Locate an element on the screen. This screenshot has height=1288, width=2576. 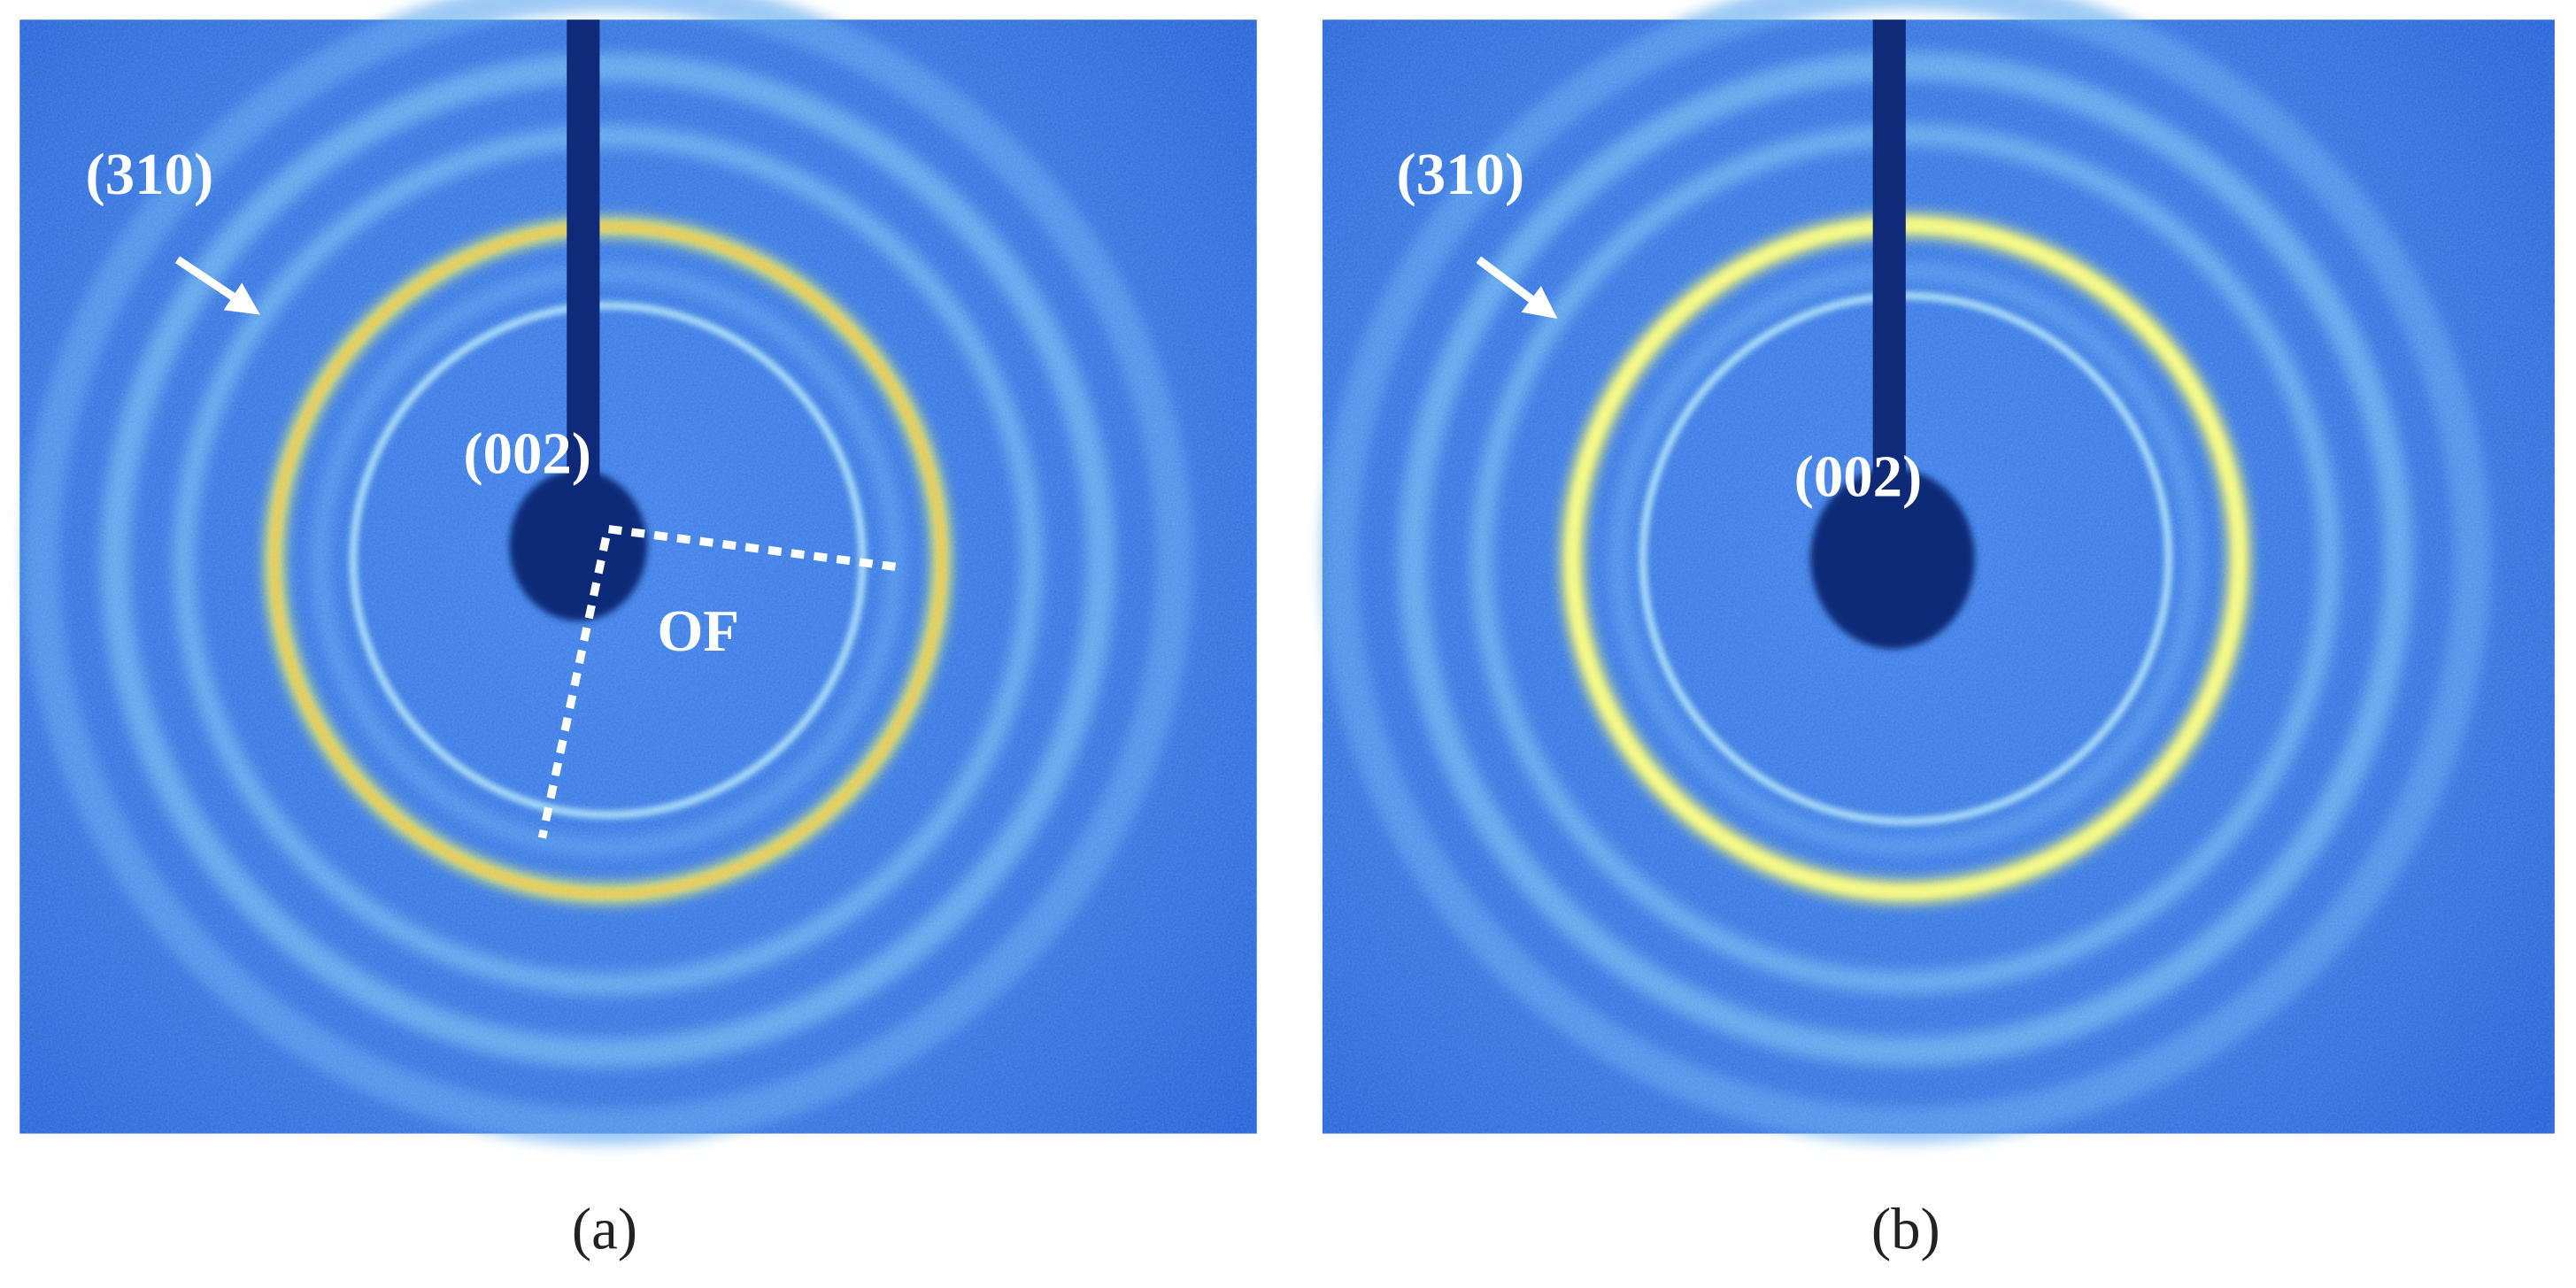
caption: (b) is located at coordinates (1905, 1228).